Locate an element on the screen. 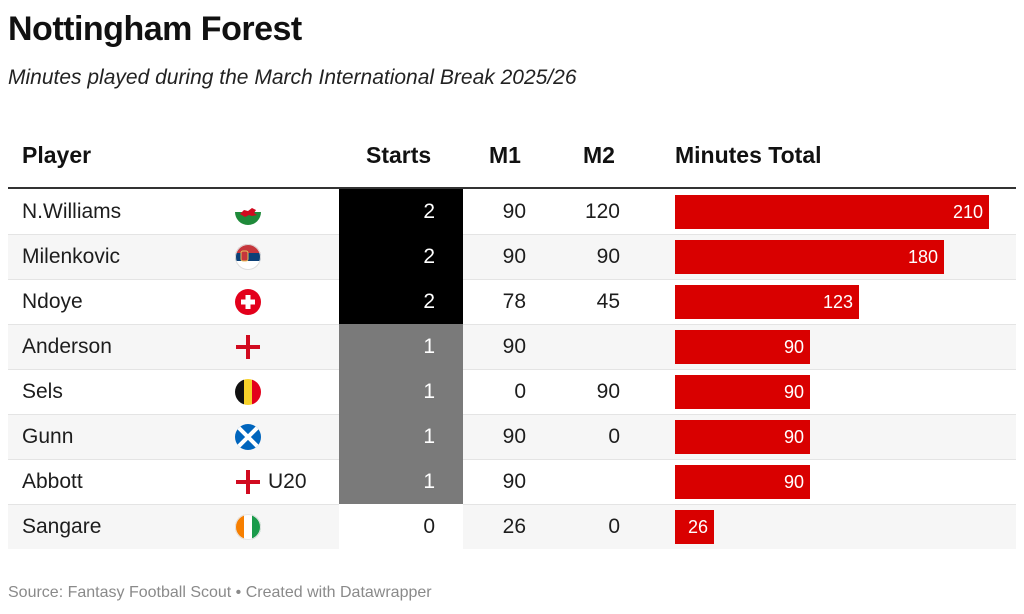 The height and width of the screenshot is (614, 1024). minutes-bar: 210 is located at coordinates (832, 212).